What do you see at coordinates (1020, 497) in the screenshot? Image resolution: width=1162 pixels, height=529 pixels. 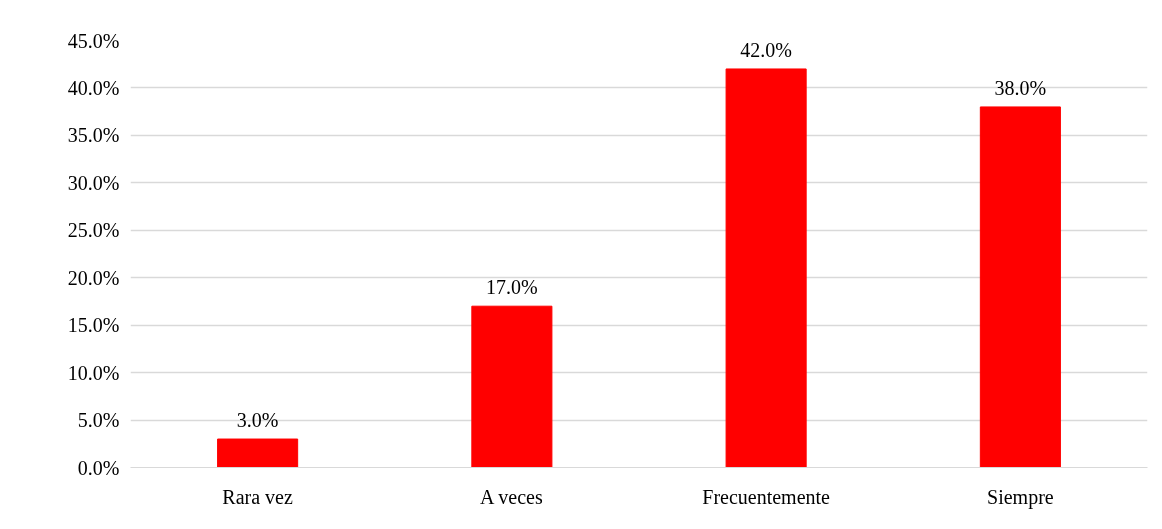 I see `x-tick-label: Siempre` at bounding box center [1020, 497].